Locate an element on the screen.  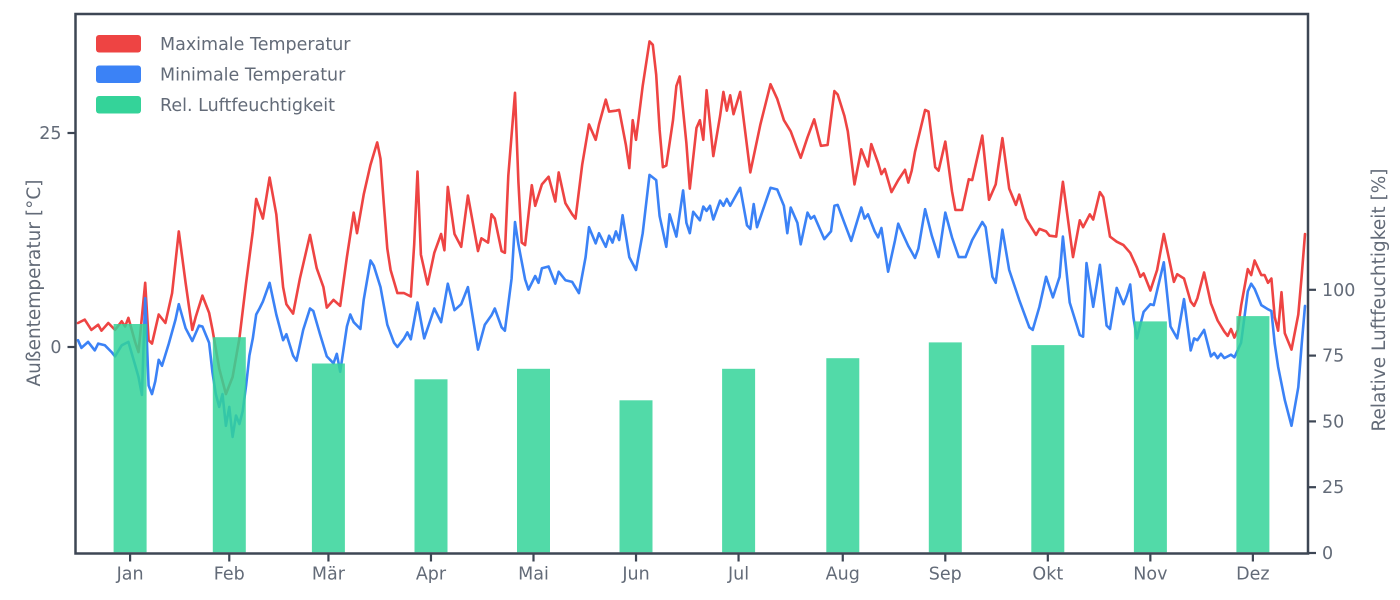
x-tick-label: Dez is located at coordinates (1252, 575).